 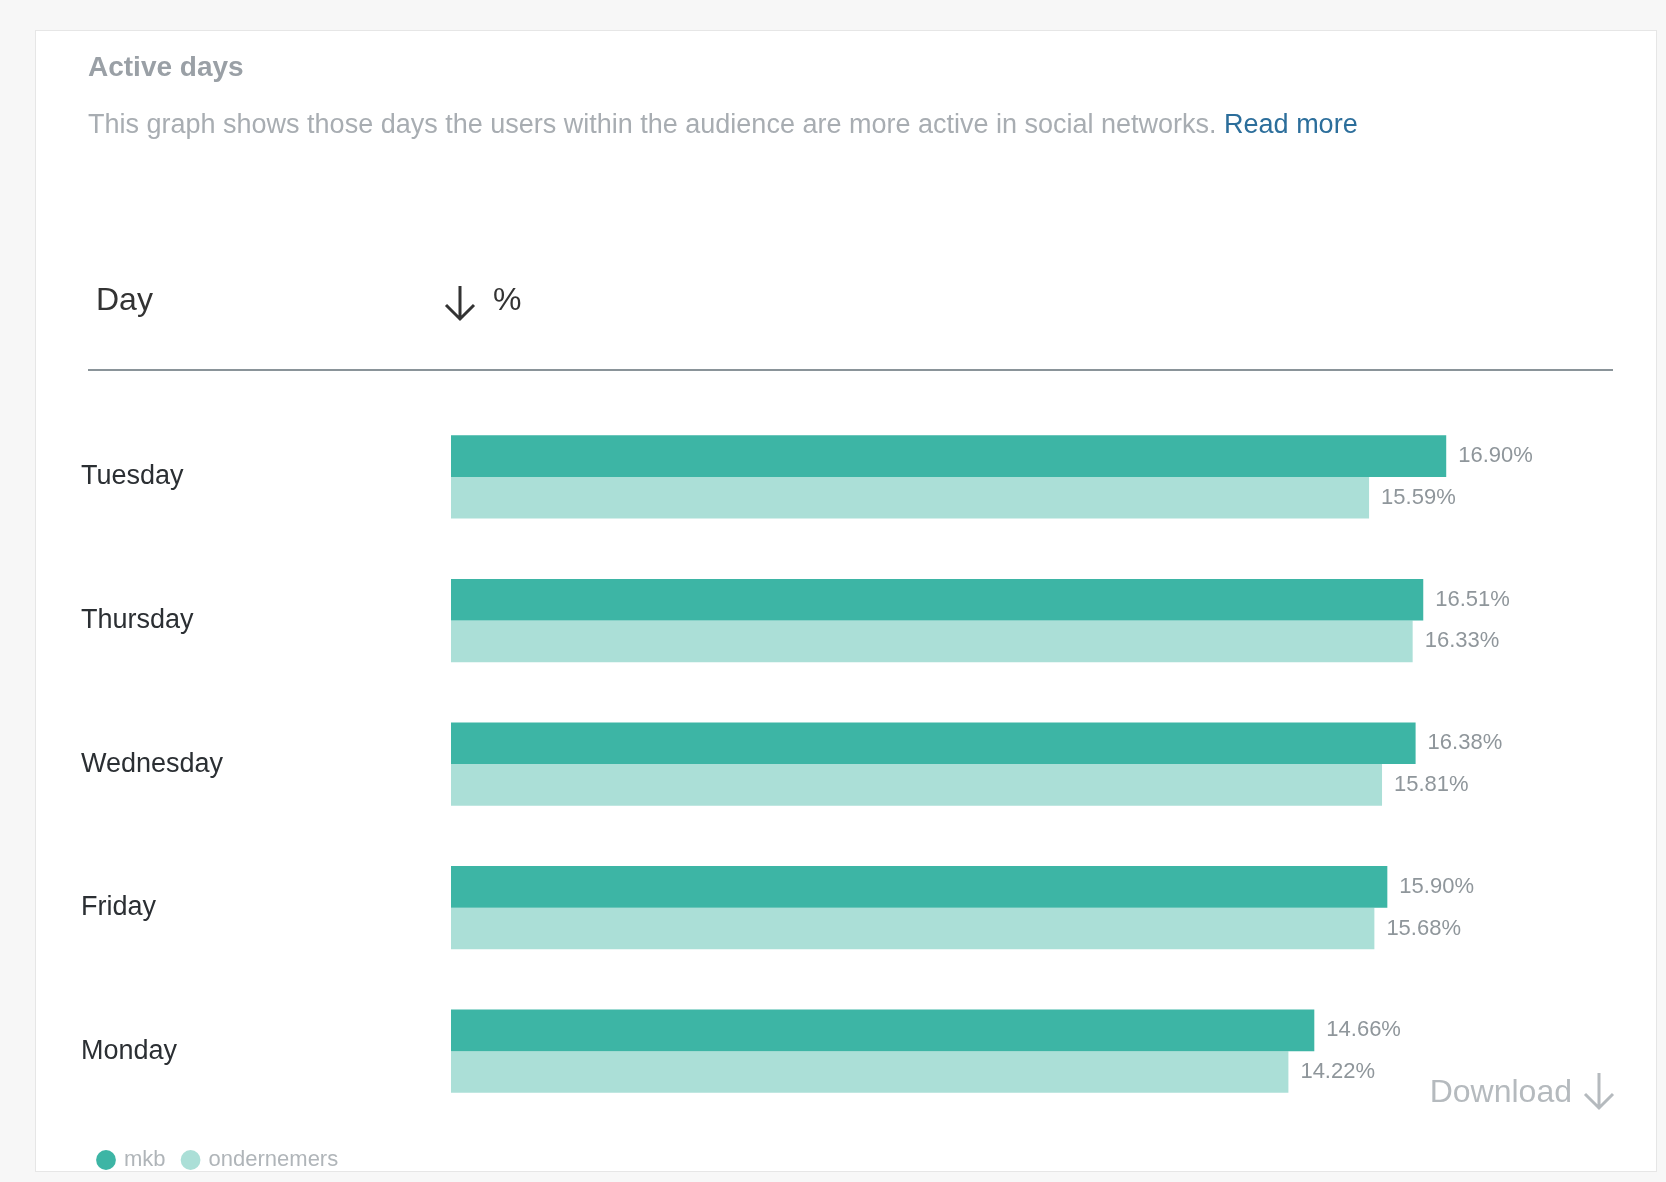 What do you see at coordinates (1436, 885) in the screenshot?
I see `data-label: 15.90%` at bounding box center [1436, 885].